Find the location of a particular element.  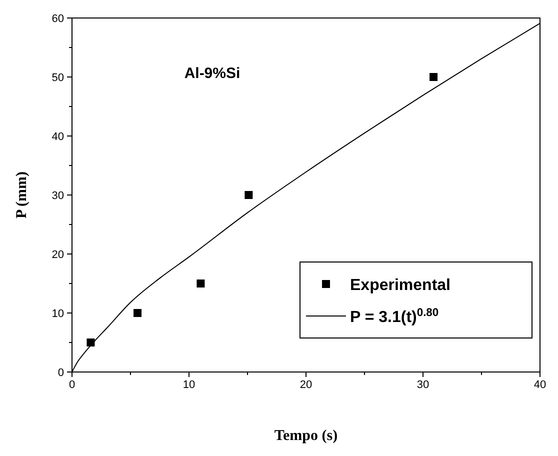

x-tick-label: 0 is located at coordinates (72, 385).